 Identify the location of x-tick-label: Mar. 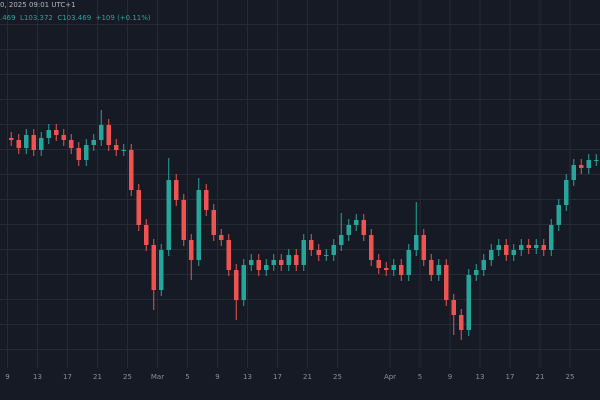
(157, 377).